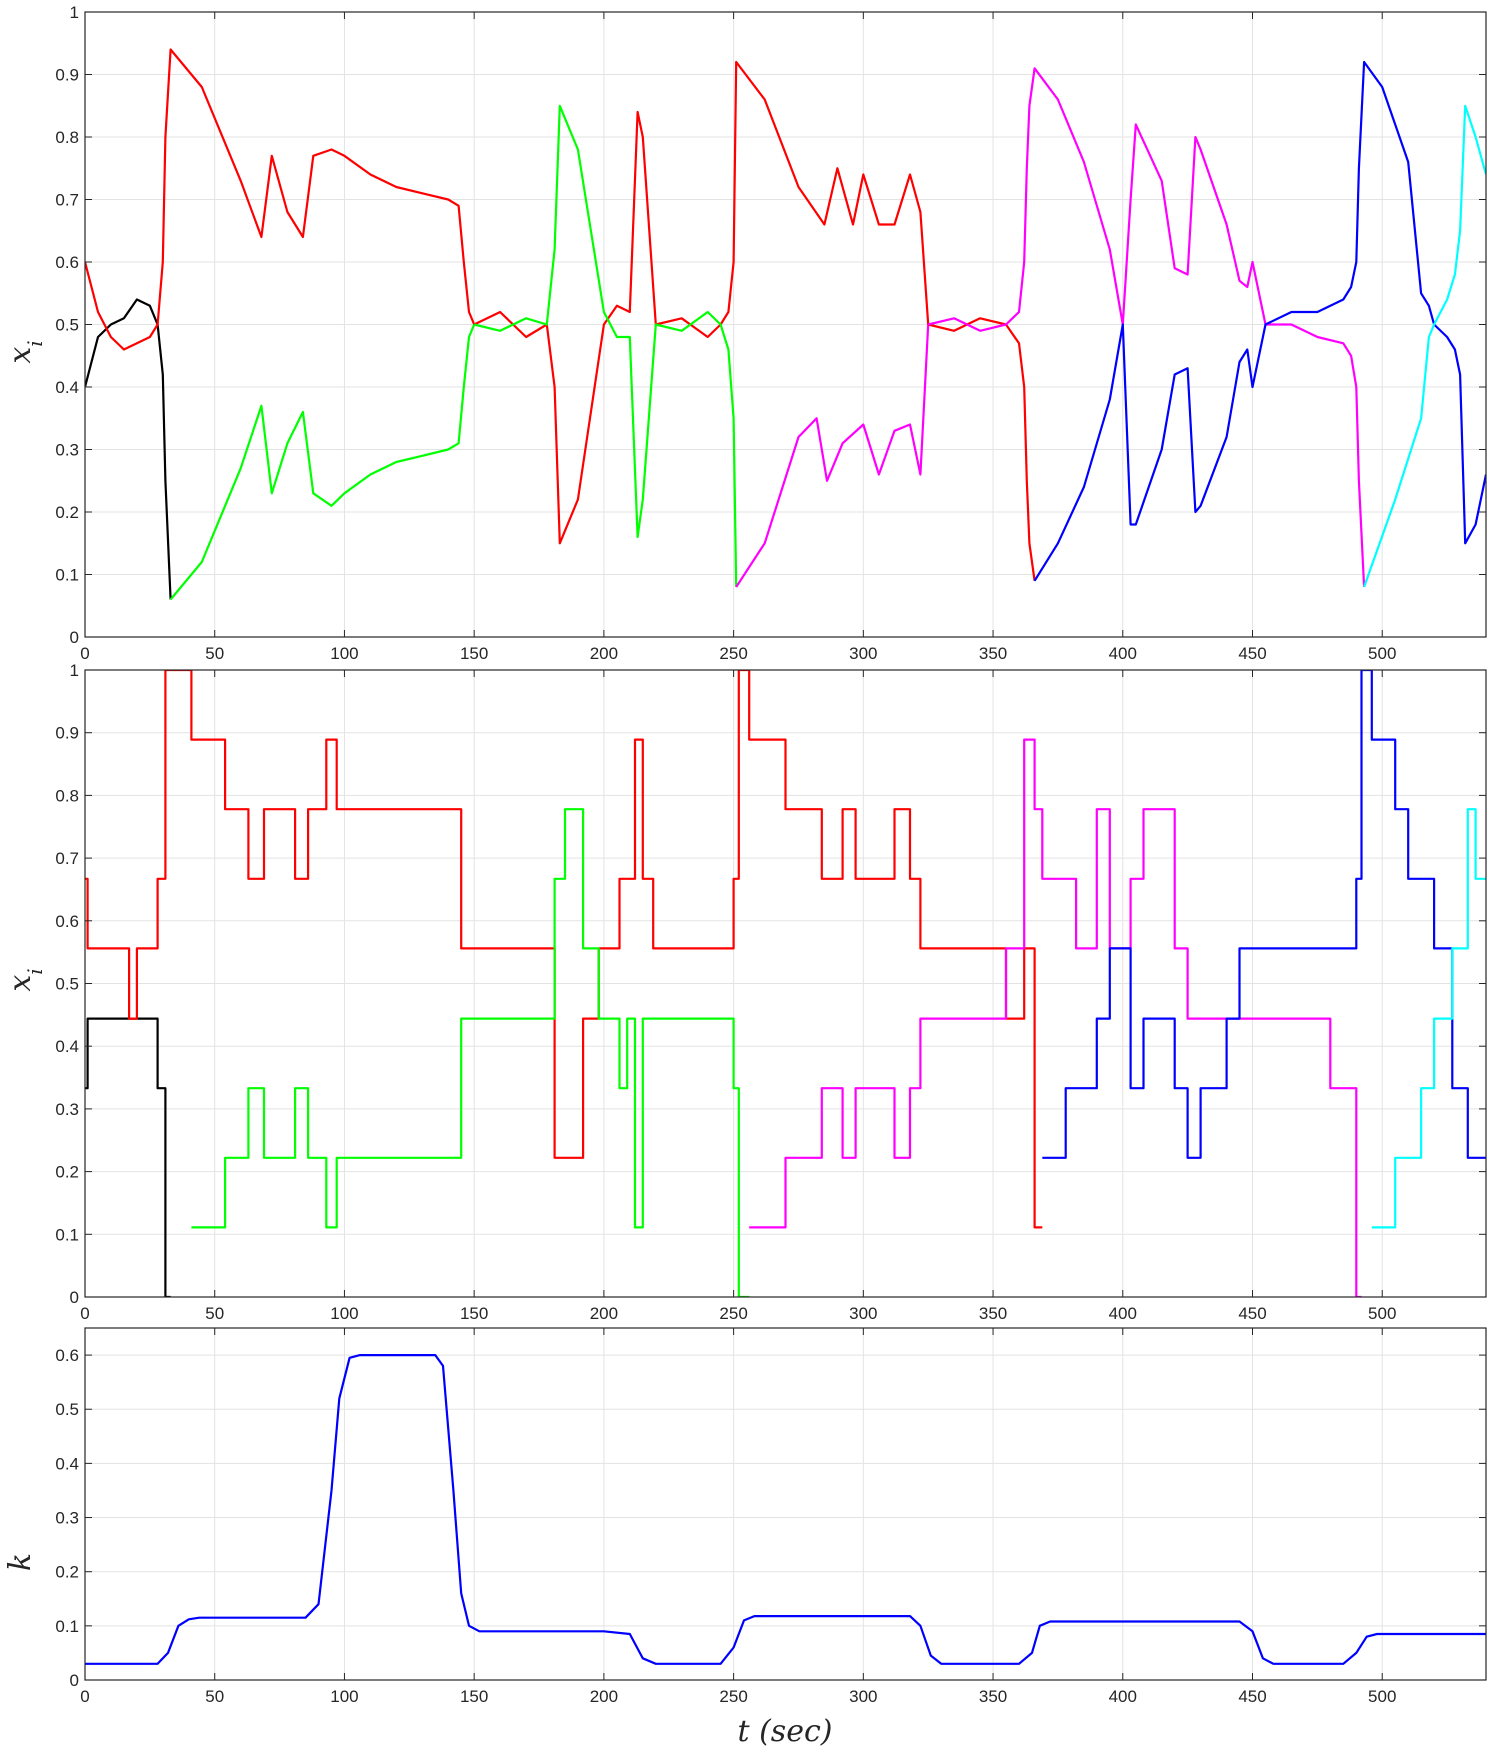 The width and height of the screenshot is (1488, 1757). What do you see at coordinates (20, 355) in the screenshot?
I see `y-axis-label-top-main: x` at bounding box center [20, 355].